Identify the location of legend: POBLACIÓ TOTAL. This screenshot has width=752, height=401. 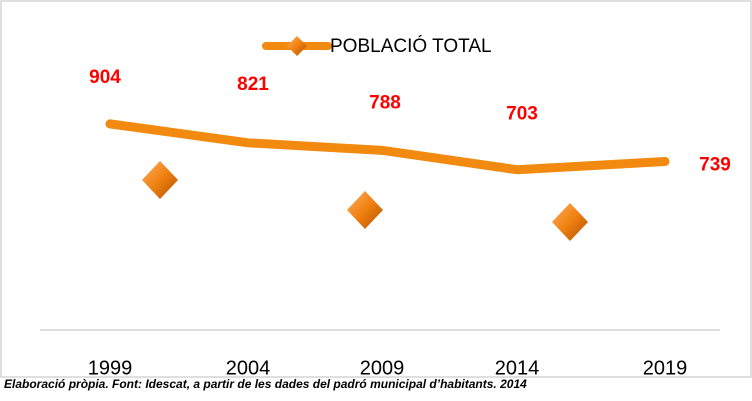
(377, 46).